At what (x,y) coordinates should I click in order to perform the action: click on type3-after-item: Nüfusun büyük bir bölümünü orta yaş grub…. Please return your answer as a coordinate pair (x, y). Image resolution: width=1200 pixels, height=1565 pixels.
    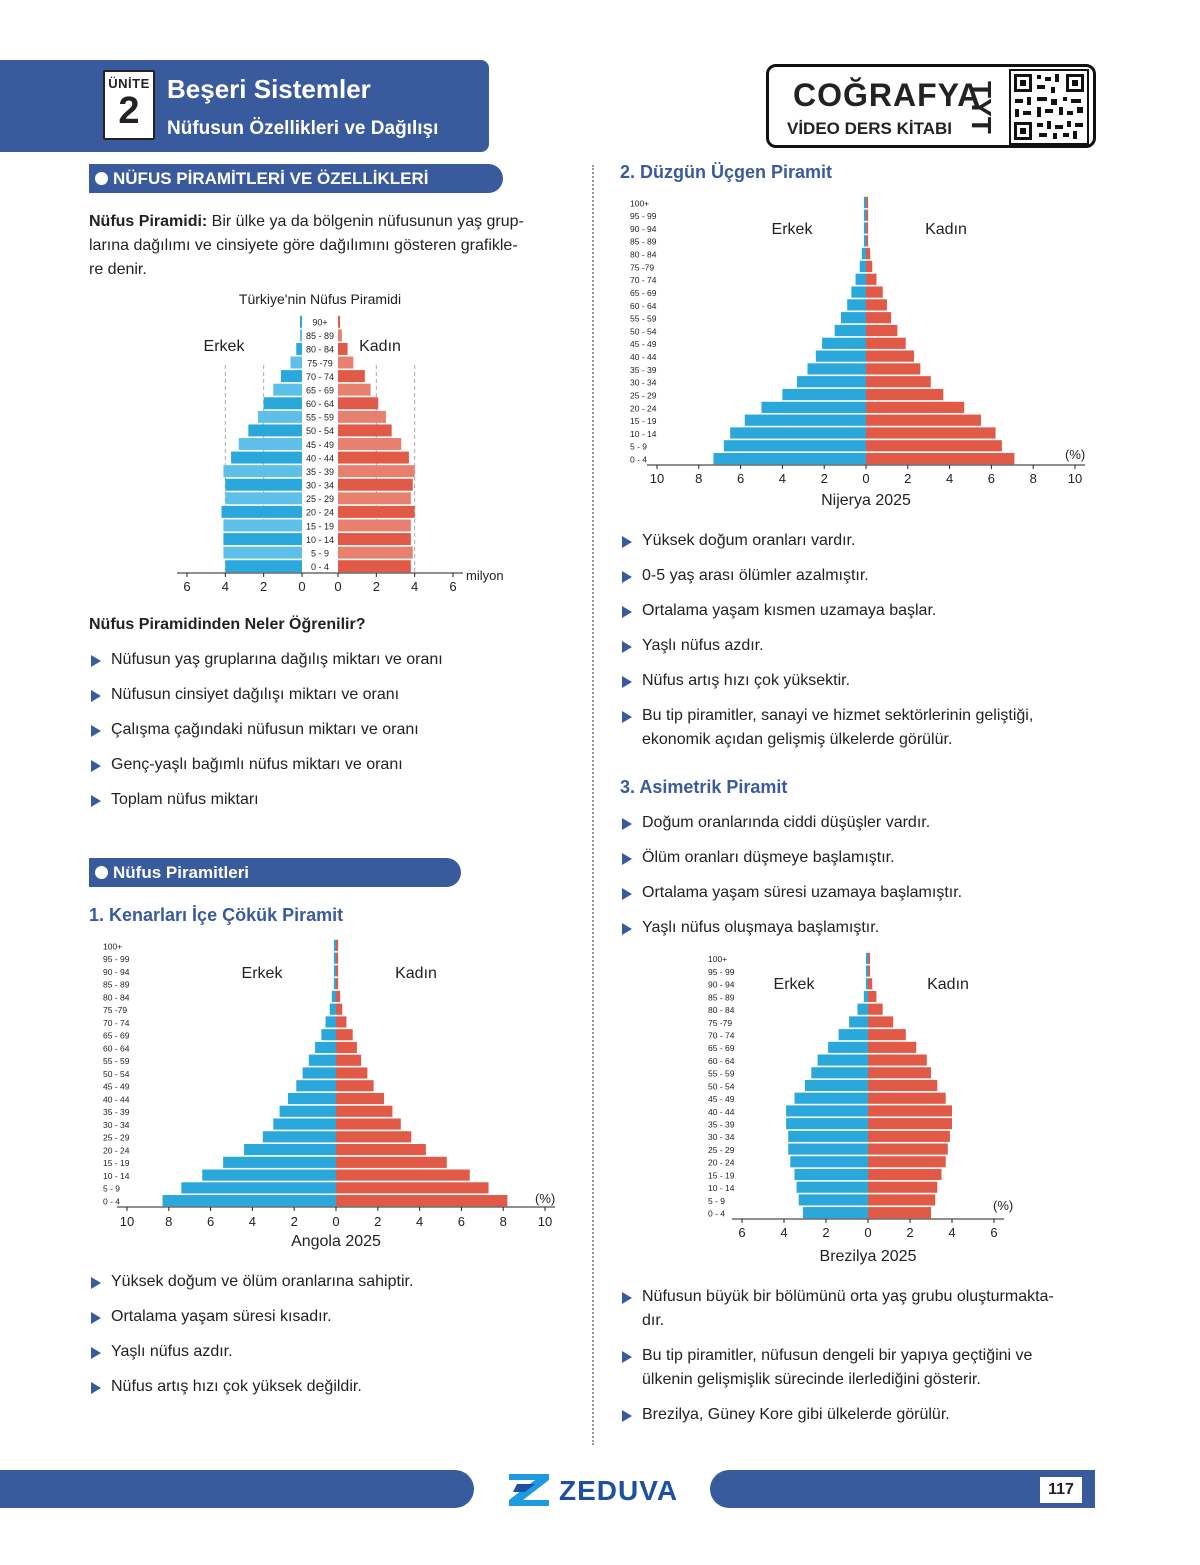
    Looking at the image, I should click on (860, 1309).